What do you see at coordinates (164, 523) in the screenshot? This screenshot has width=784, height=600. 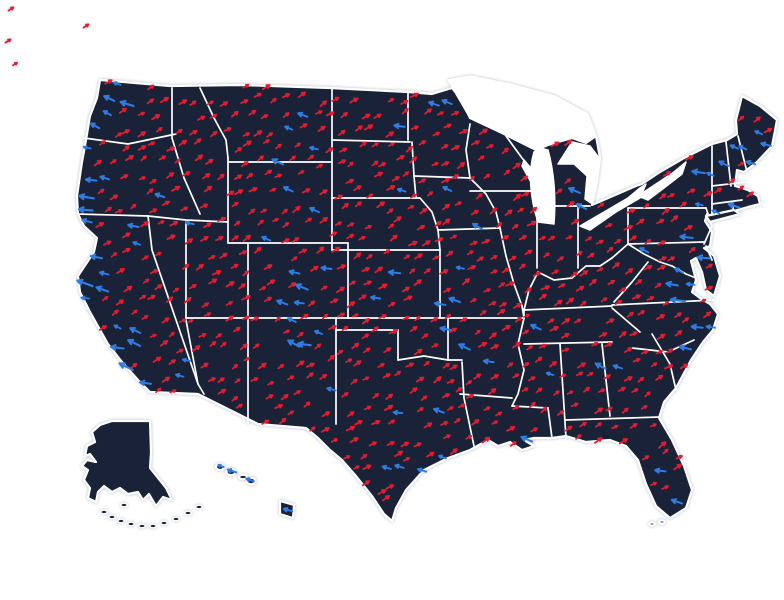 I see `aleutian-islet` at bounding box center [164, 523].